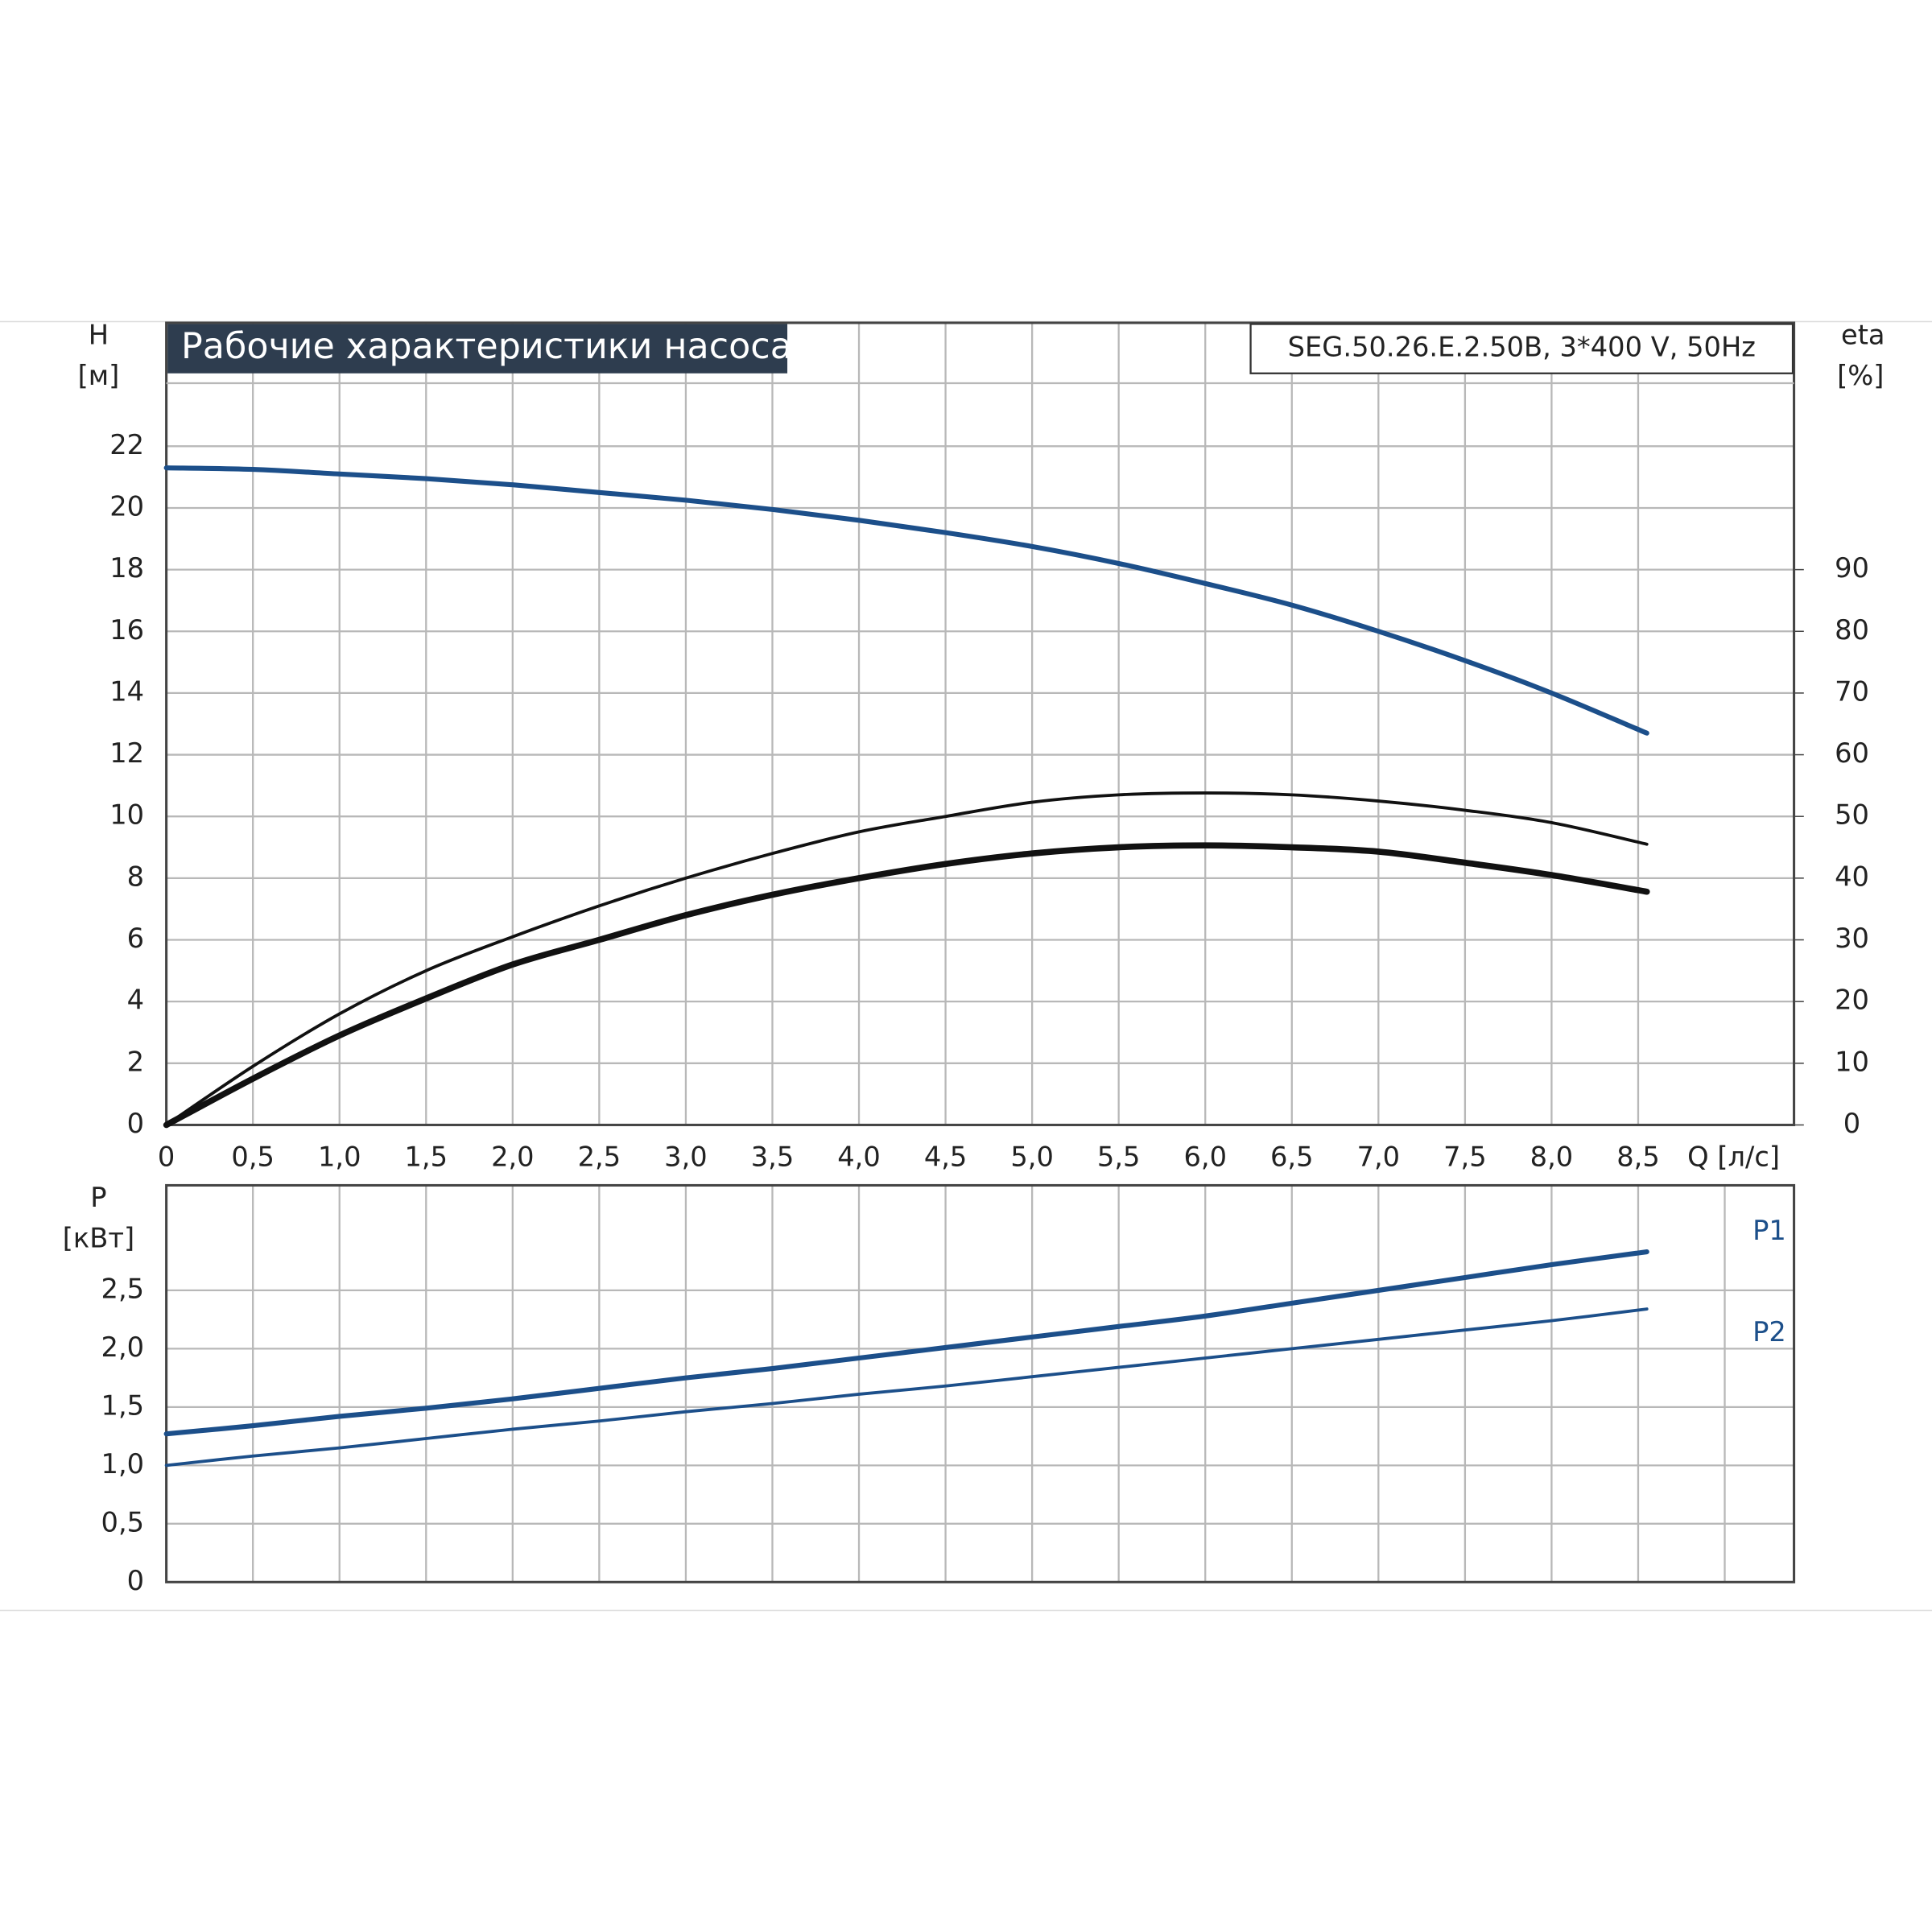 The width and height of the screenshot is (1932, 1932). What do you see at coordinates (599, 1156) in the screenshot?
I see `x-tick-label: 2,5` at bounding box center [599, 1156].